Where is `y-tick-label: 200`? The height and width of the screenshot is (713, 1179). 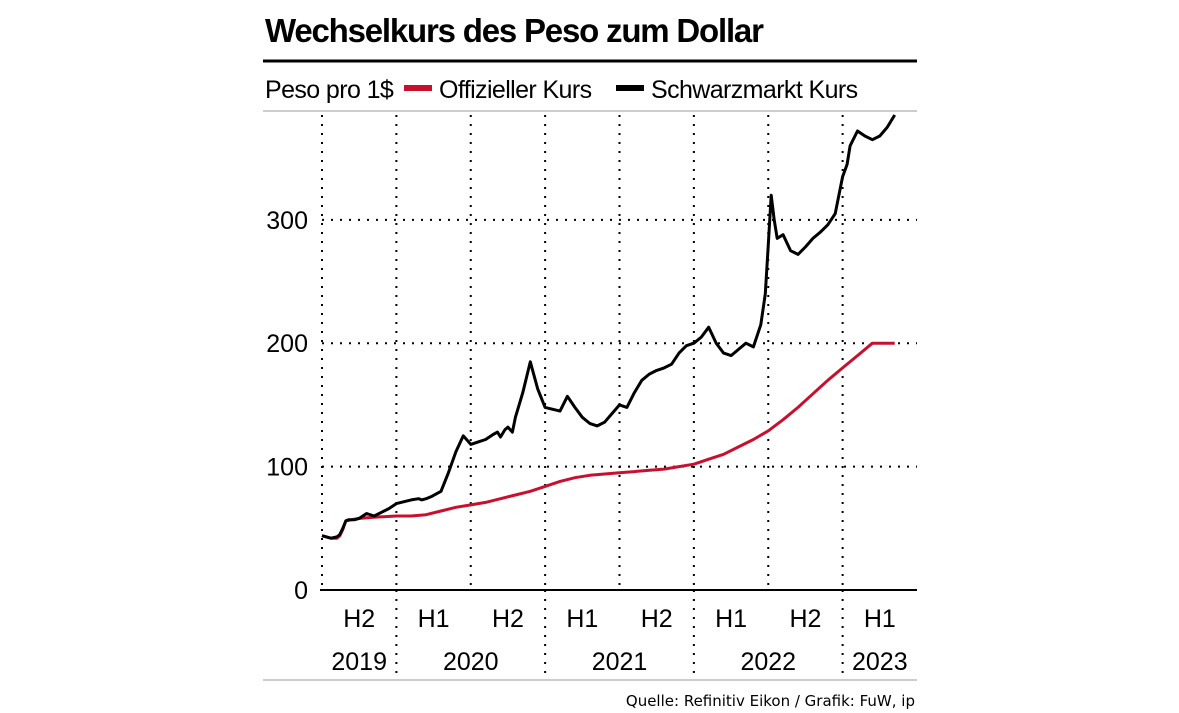
y-tick-label: 200 is located at coordinates (287, 344).